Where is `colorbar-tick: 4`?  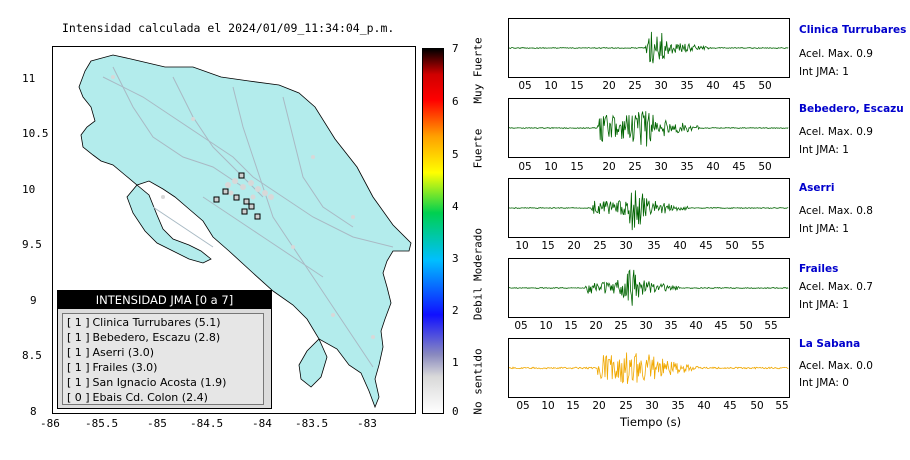
colorbar-tick: 4 is located at coordinates (455, 206).